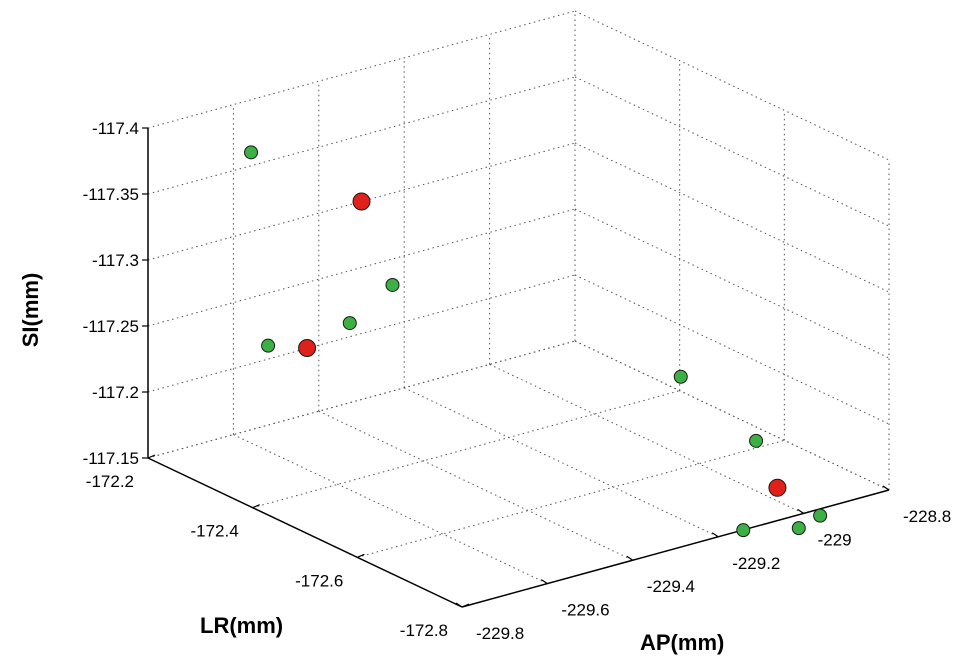 The image size is (964, 664). Describe the element at coordinates (835, 539) in the screenshot. I see `y-tick-label: -229` at that location.